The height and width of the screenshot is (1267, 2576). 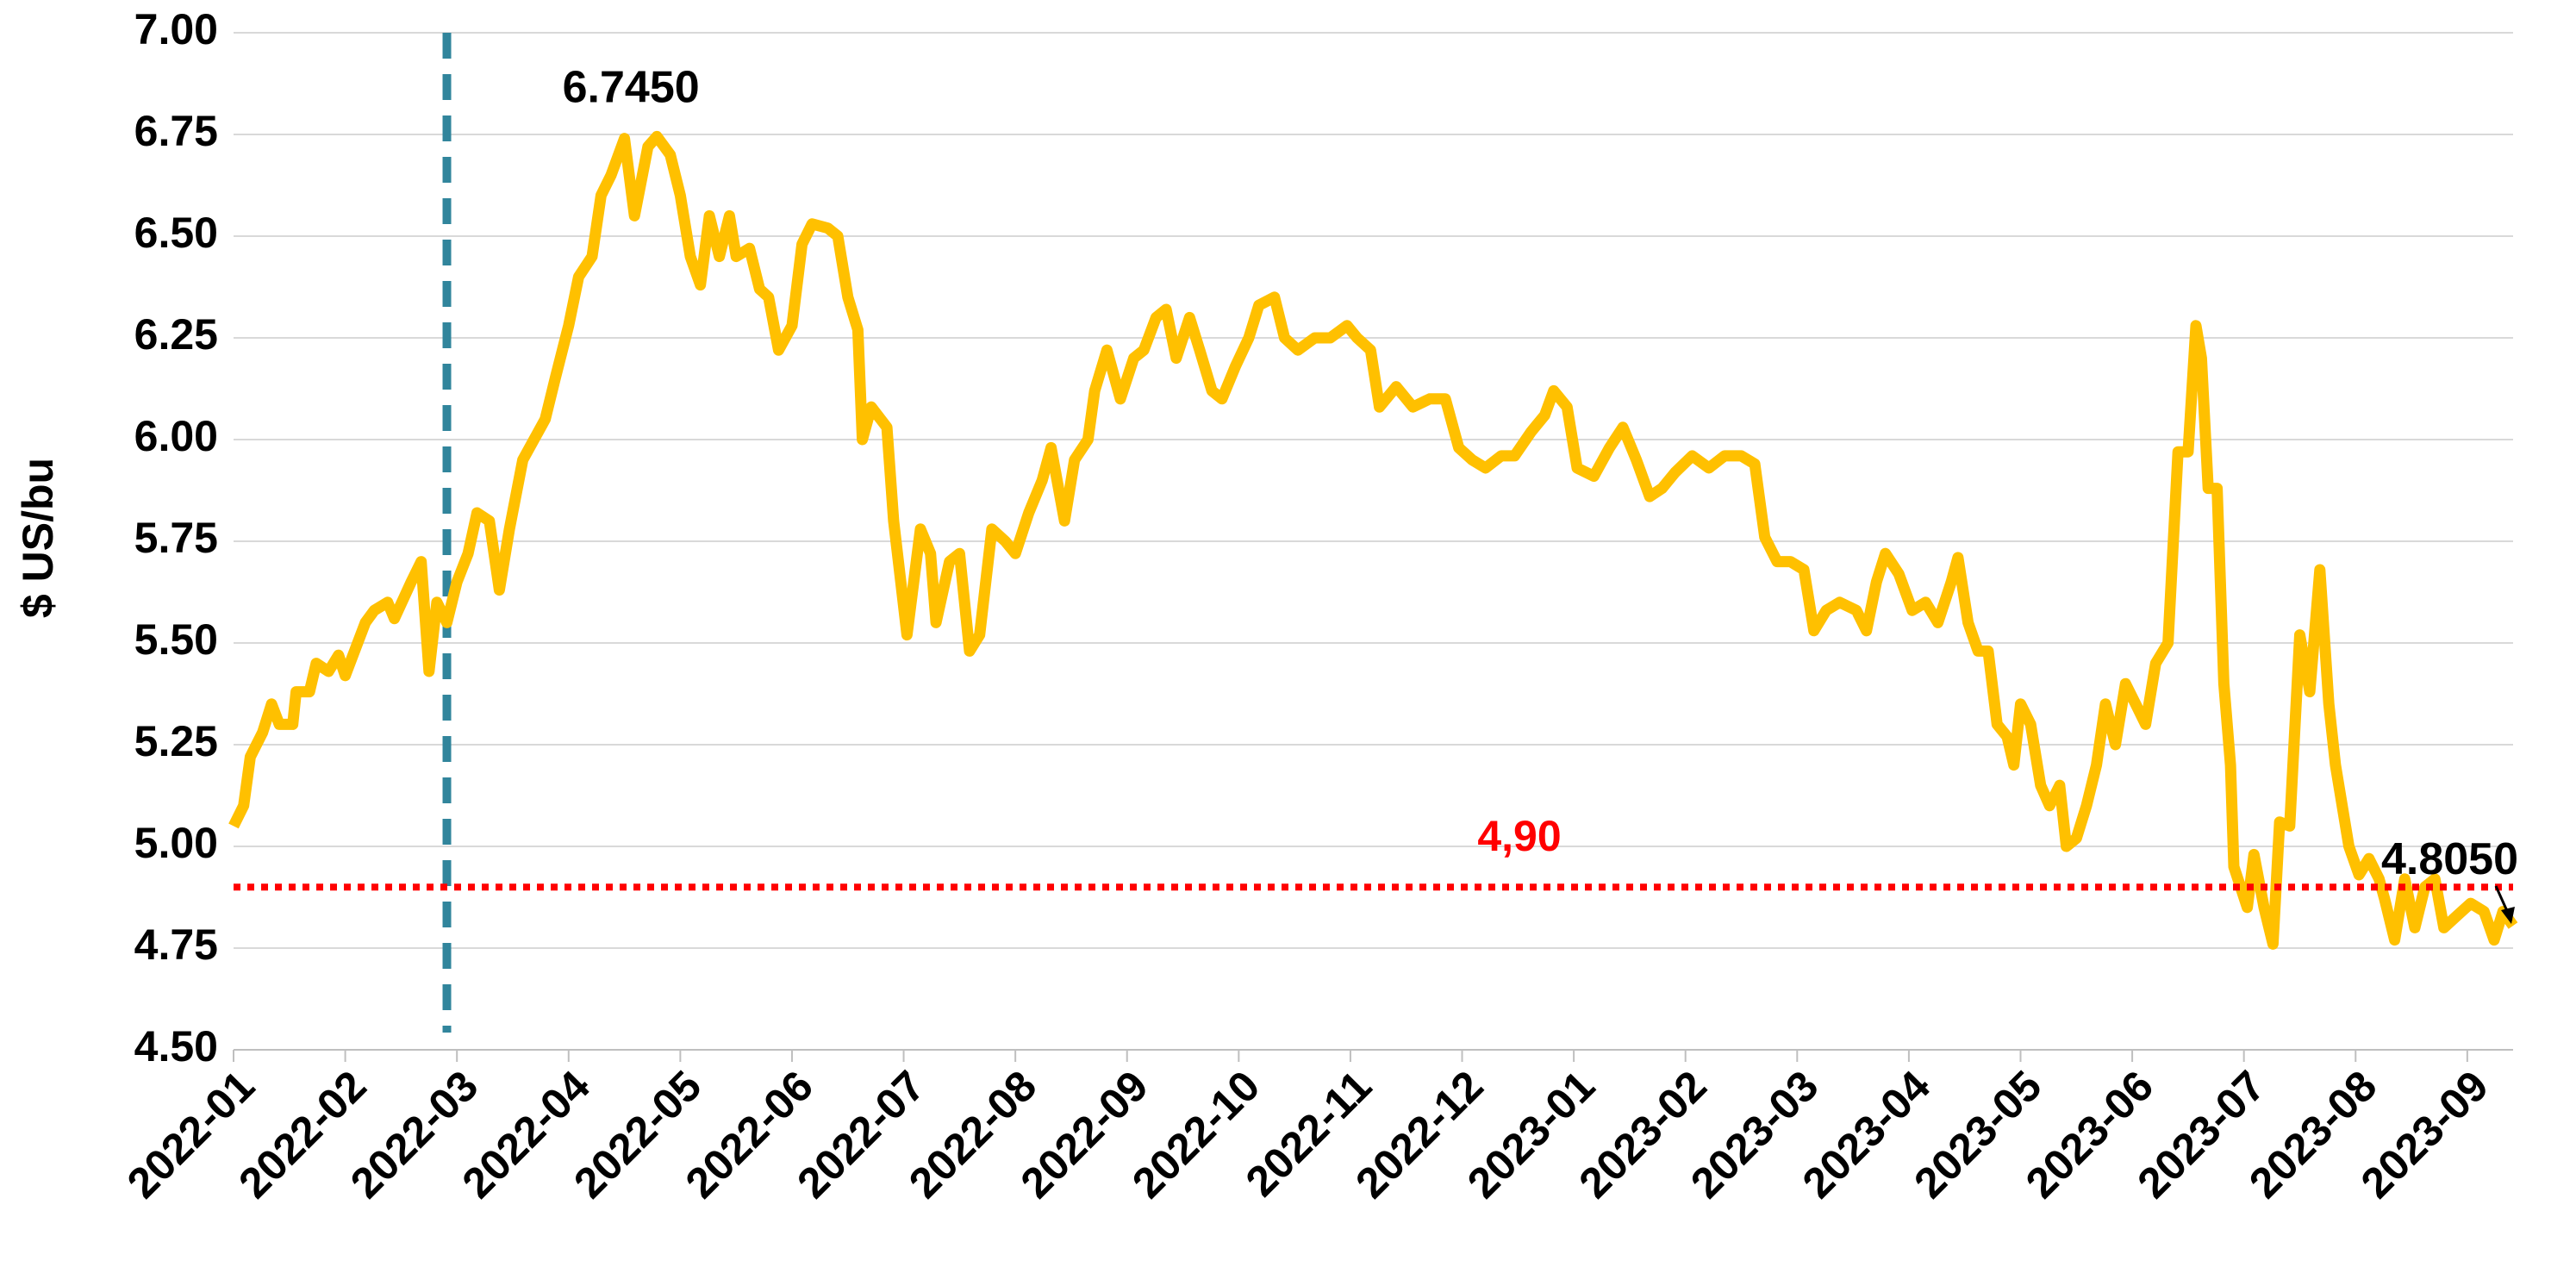 I want to click on reference-label: 4,90, so click(x=1519, y=836).